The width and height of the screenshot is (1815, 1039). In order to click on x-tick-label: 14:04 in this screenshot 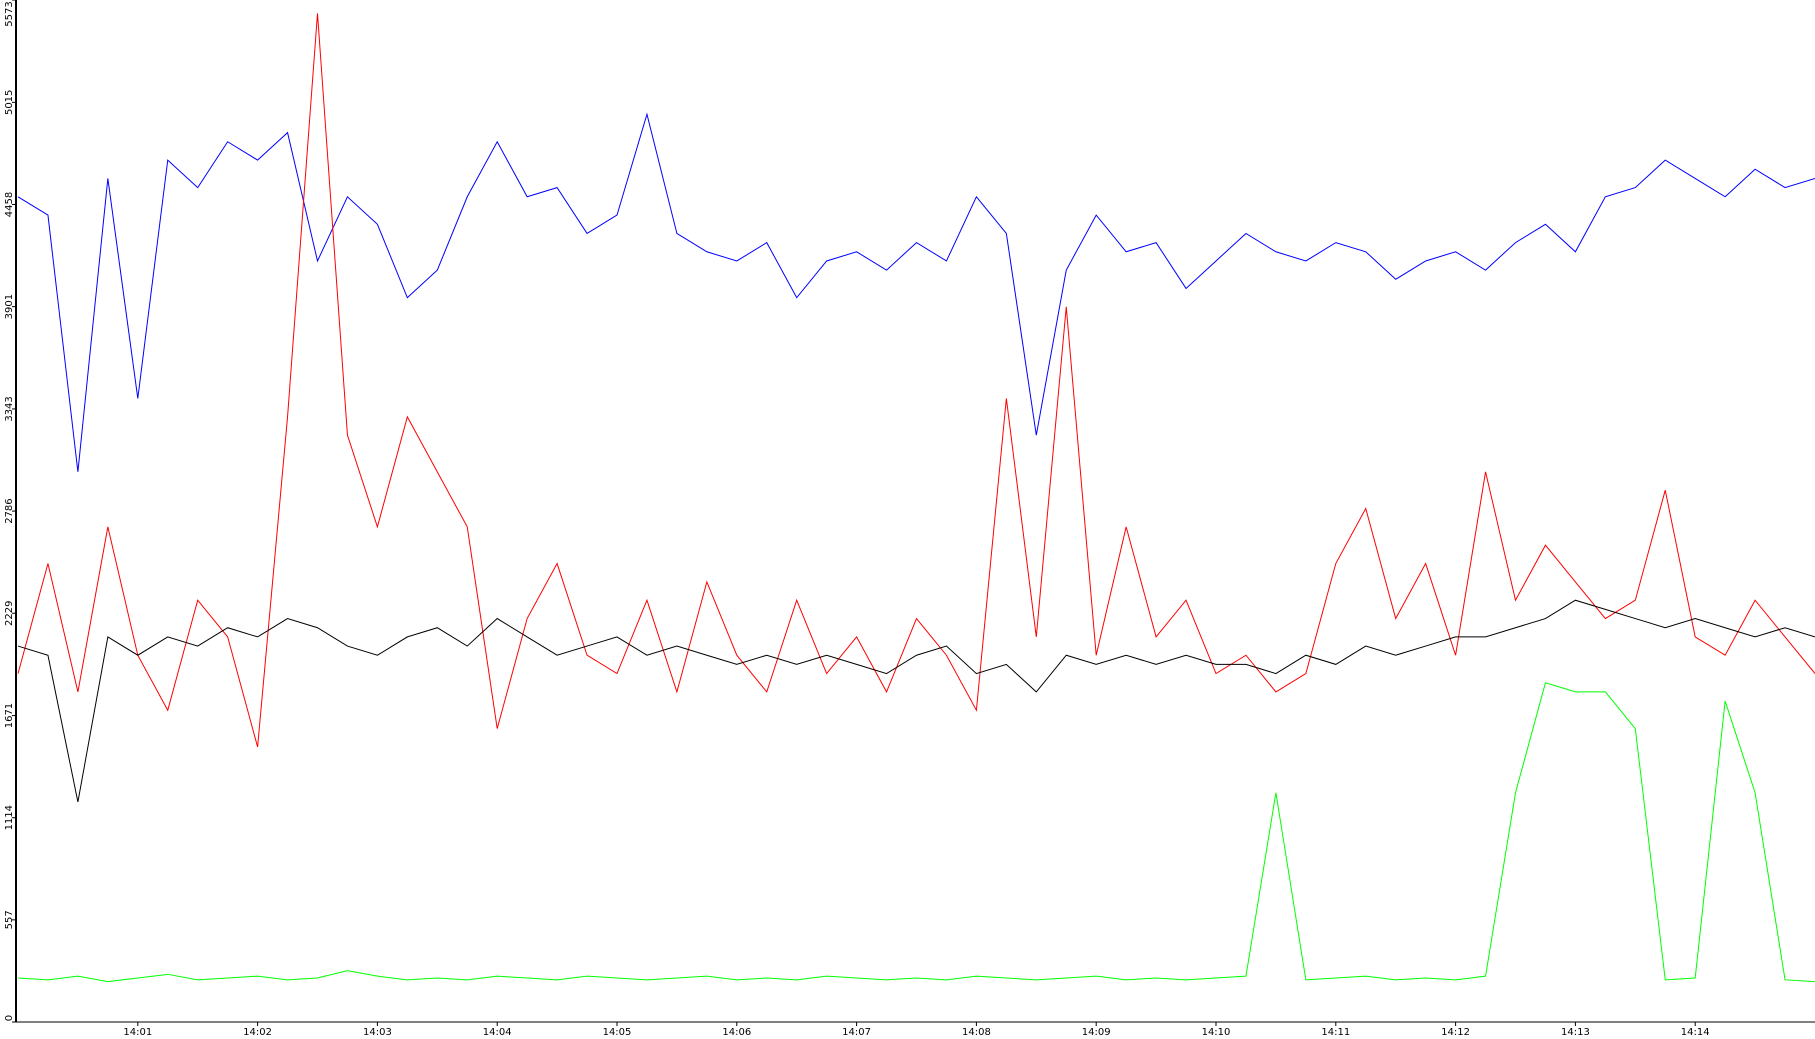, I will do `click(497, 1032)`.